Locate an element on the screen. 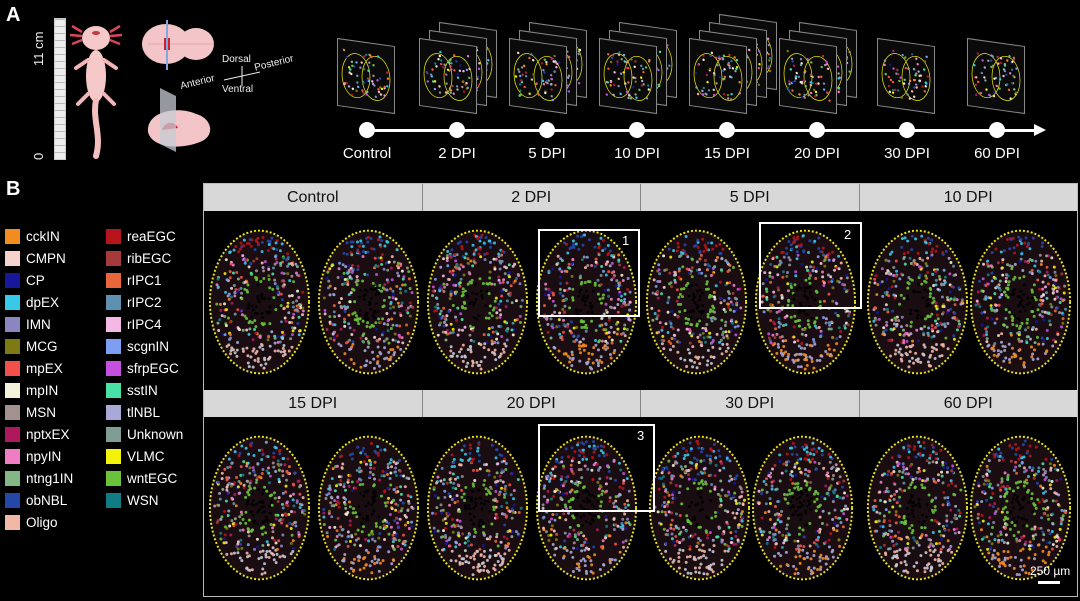 Image resolution: width=1080 pixels, height=601 pixels. legend-label: npyIN is located at coordinates (44, 456).